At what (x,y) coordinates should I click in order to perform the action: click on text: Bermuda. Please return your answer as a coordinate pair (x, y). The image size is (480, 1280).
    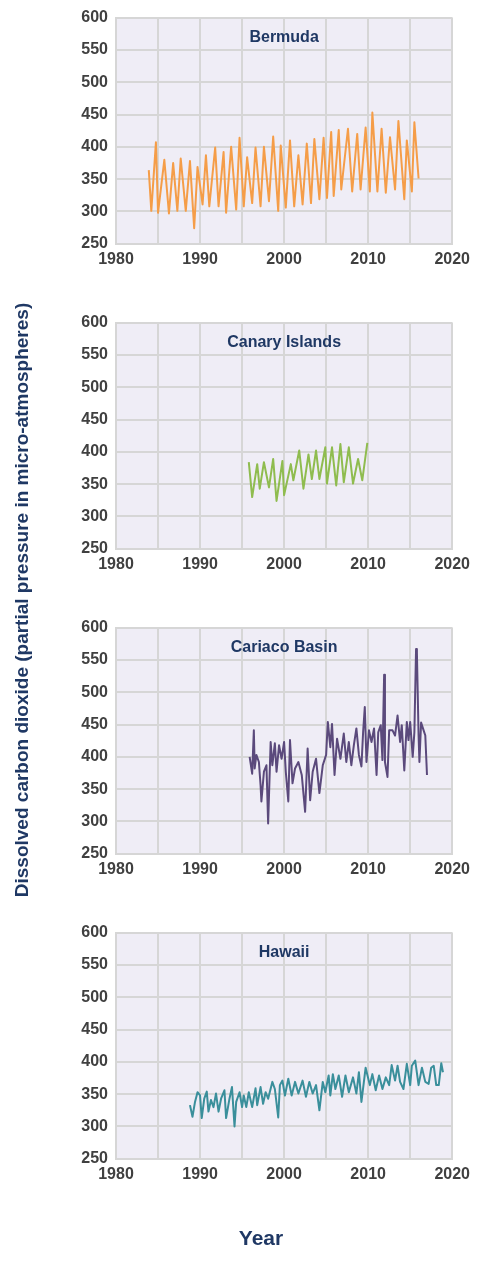
    Looking at the image, I should click on (284, 37).